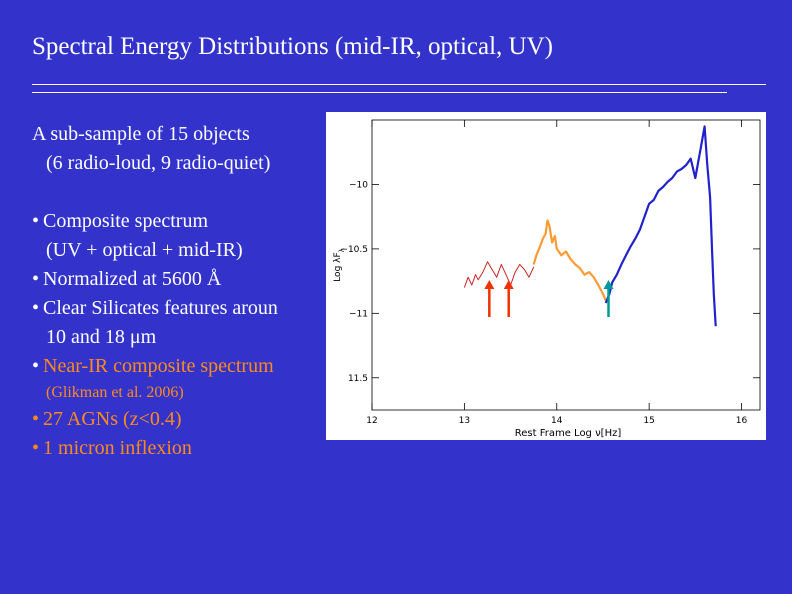  Describe the element at coordinates (464, 421) in the screenshot. I see `x-tick-label: 13` at that location.